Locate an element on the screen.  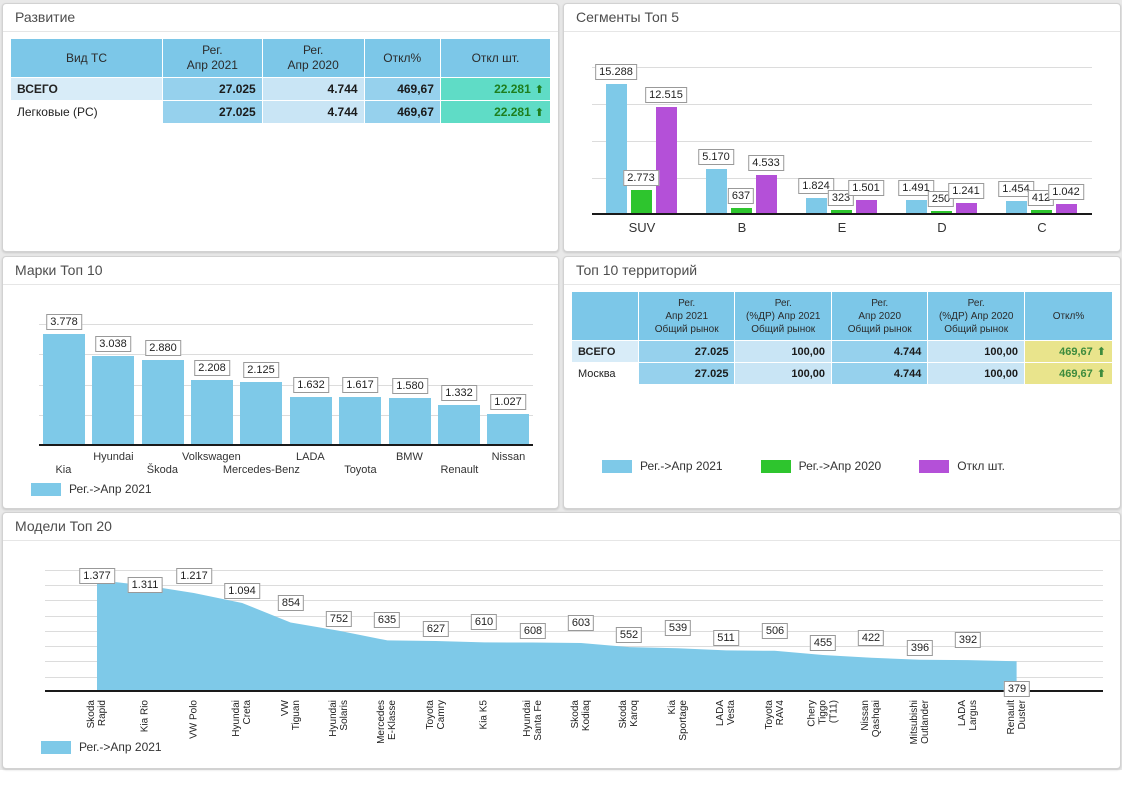
territories-table-row: Москва 27.025 100,00 4.744 100,00 469,67 ⬆ is located at coordinates (842, 373).